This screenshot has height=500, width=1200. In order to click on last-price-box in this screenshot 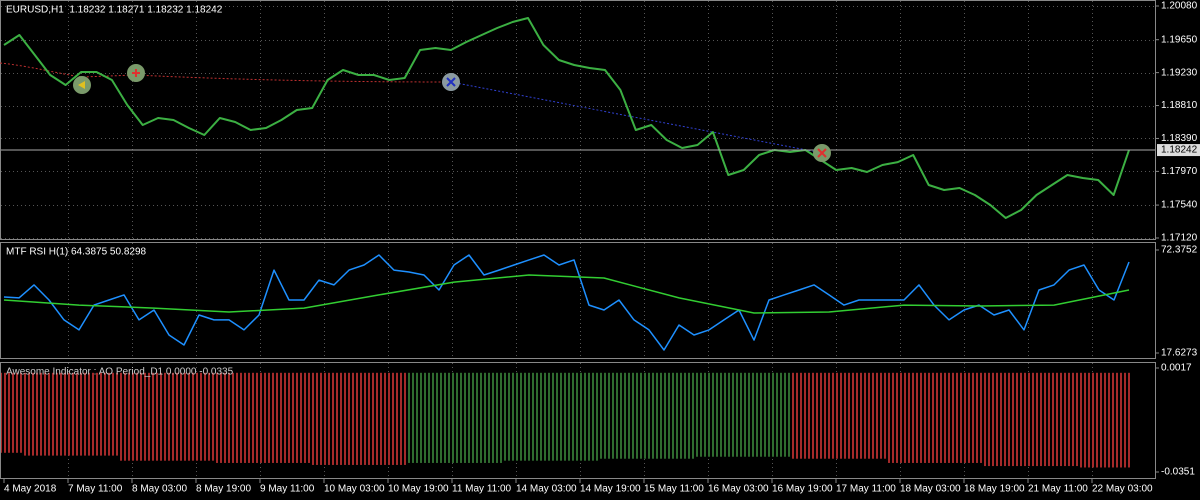, I will do `click(1178, 150)`.